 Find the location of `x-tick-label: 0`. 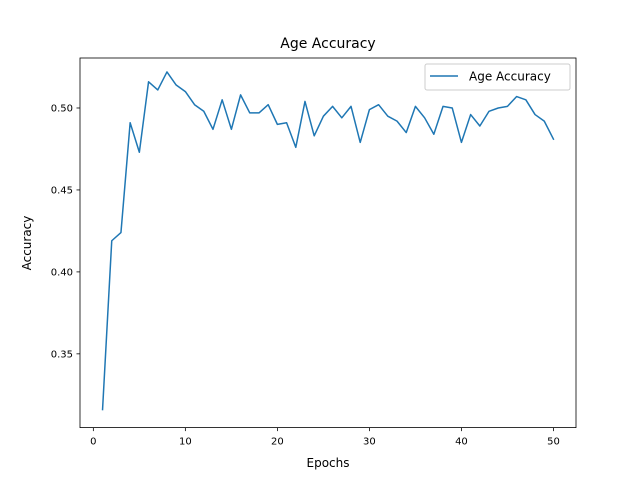

x-tick-label: 0 is located at coordinates (93, 442).